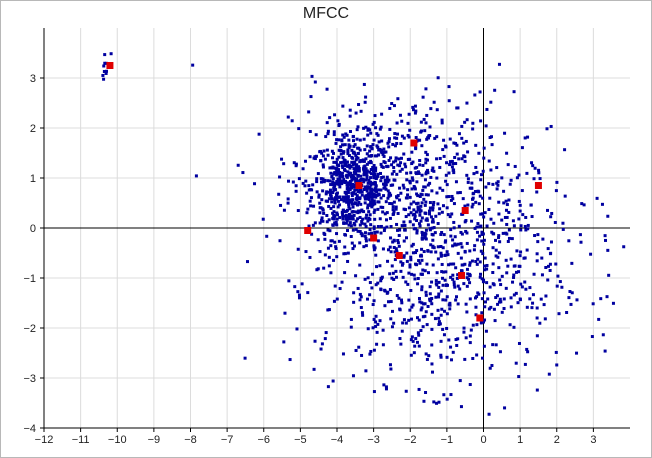  I want to click on y-tick-label: 2, so click(33, 129).